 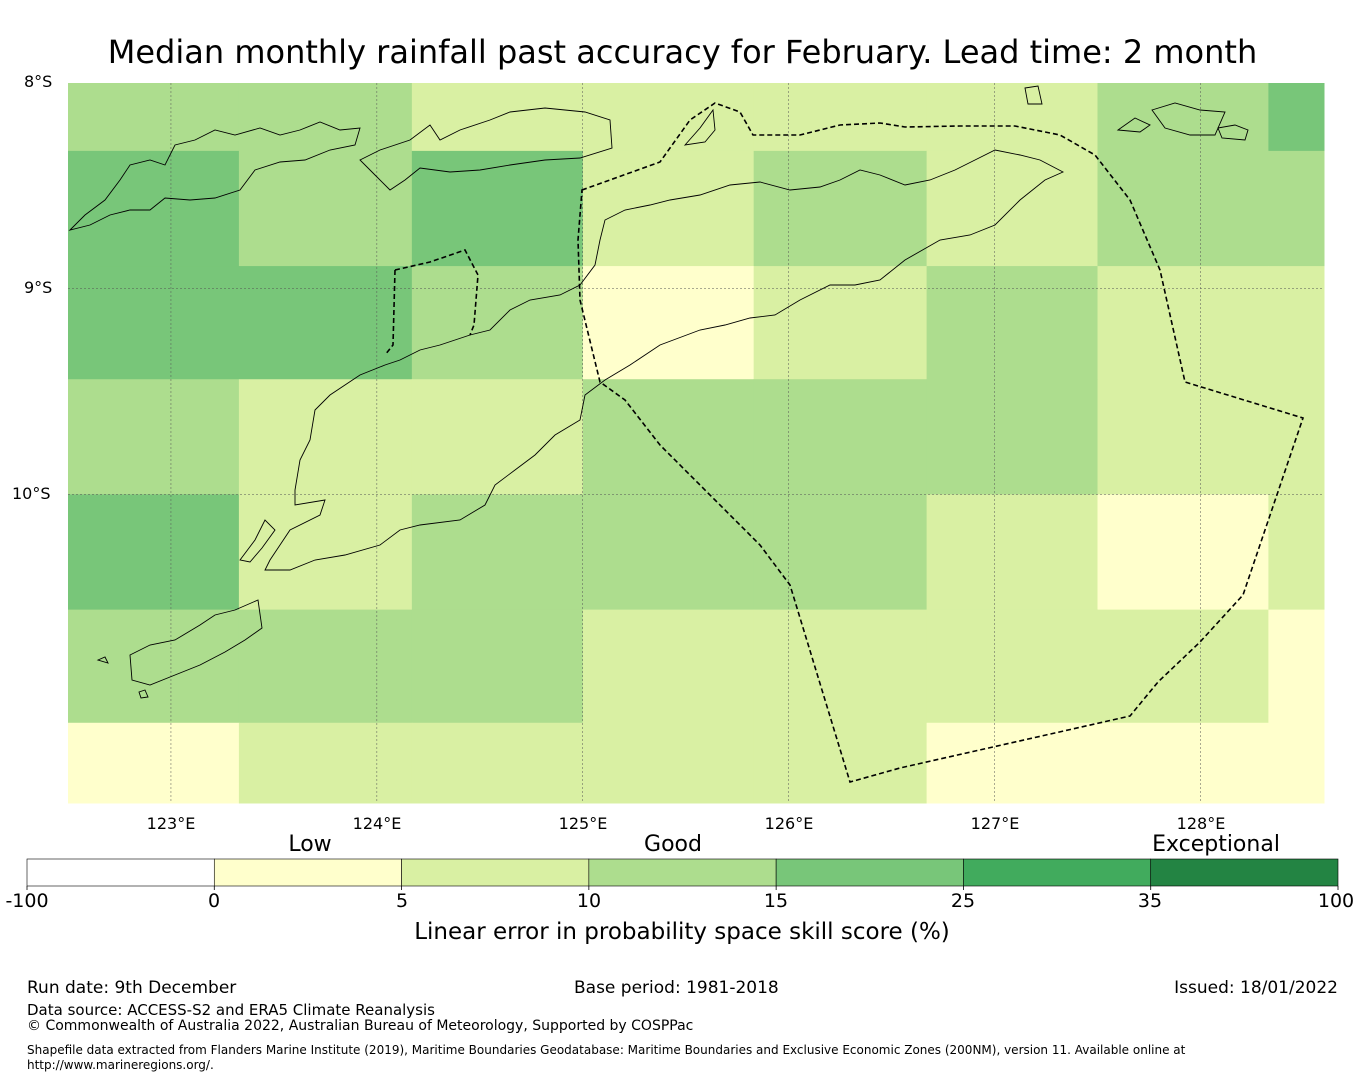 I want to click on coastline-sumba, so click(x=257, y=541).